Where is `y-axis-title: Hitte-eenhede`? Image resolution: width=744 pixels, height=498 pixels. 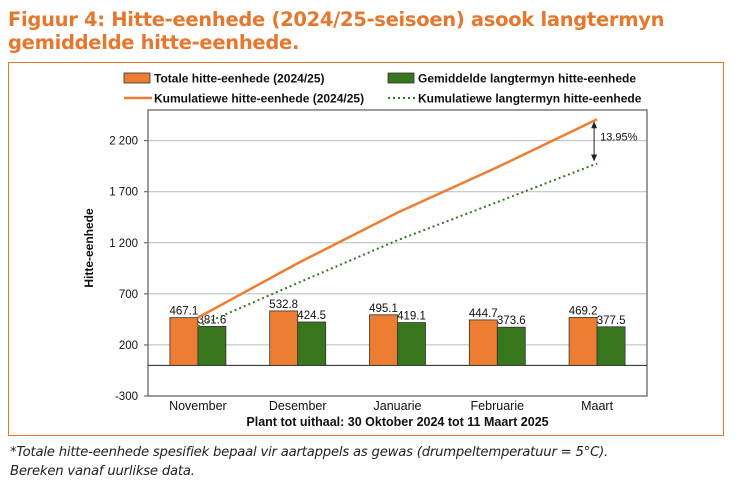 y-axis-title: Hitte-eenhede is located at coordinates (89, 248).